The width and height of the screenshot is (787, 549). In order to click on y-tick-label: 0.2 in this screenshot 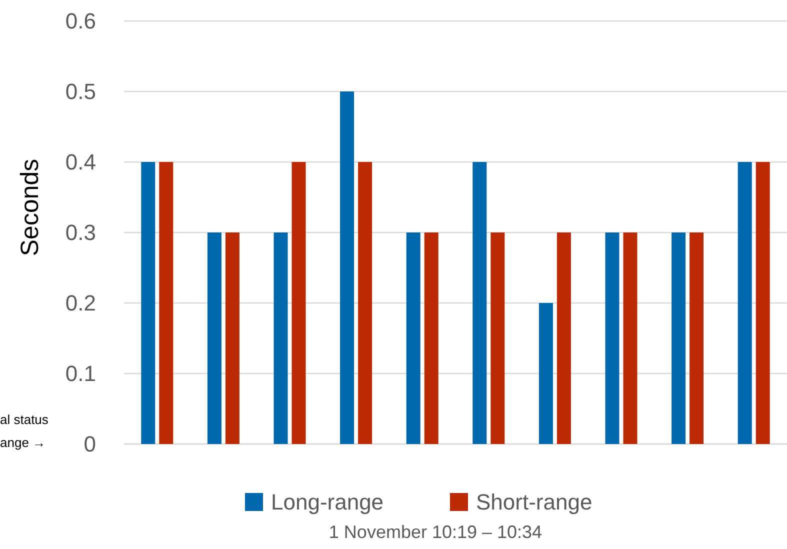, I will do `click(80, 303)`.